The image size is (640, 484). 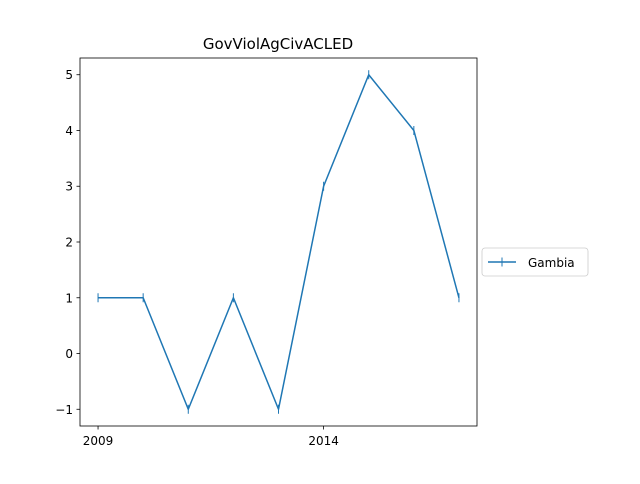 I want to click on legend: Gambia, so click(x=535, y=262).